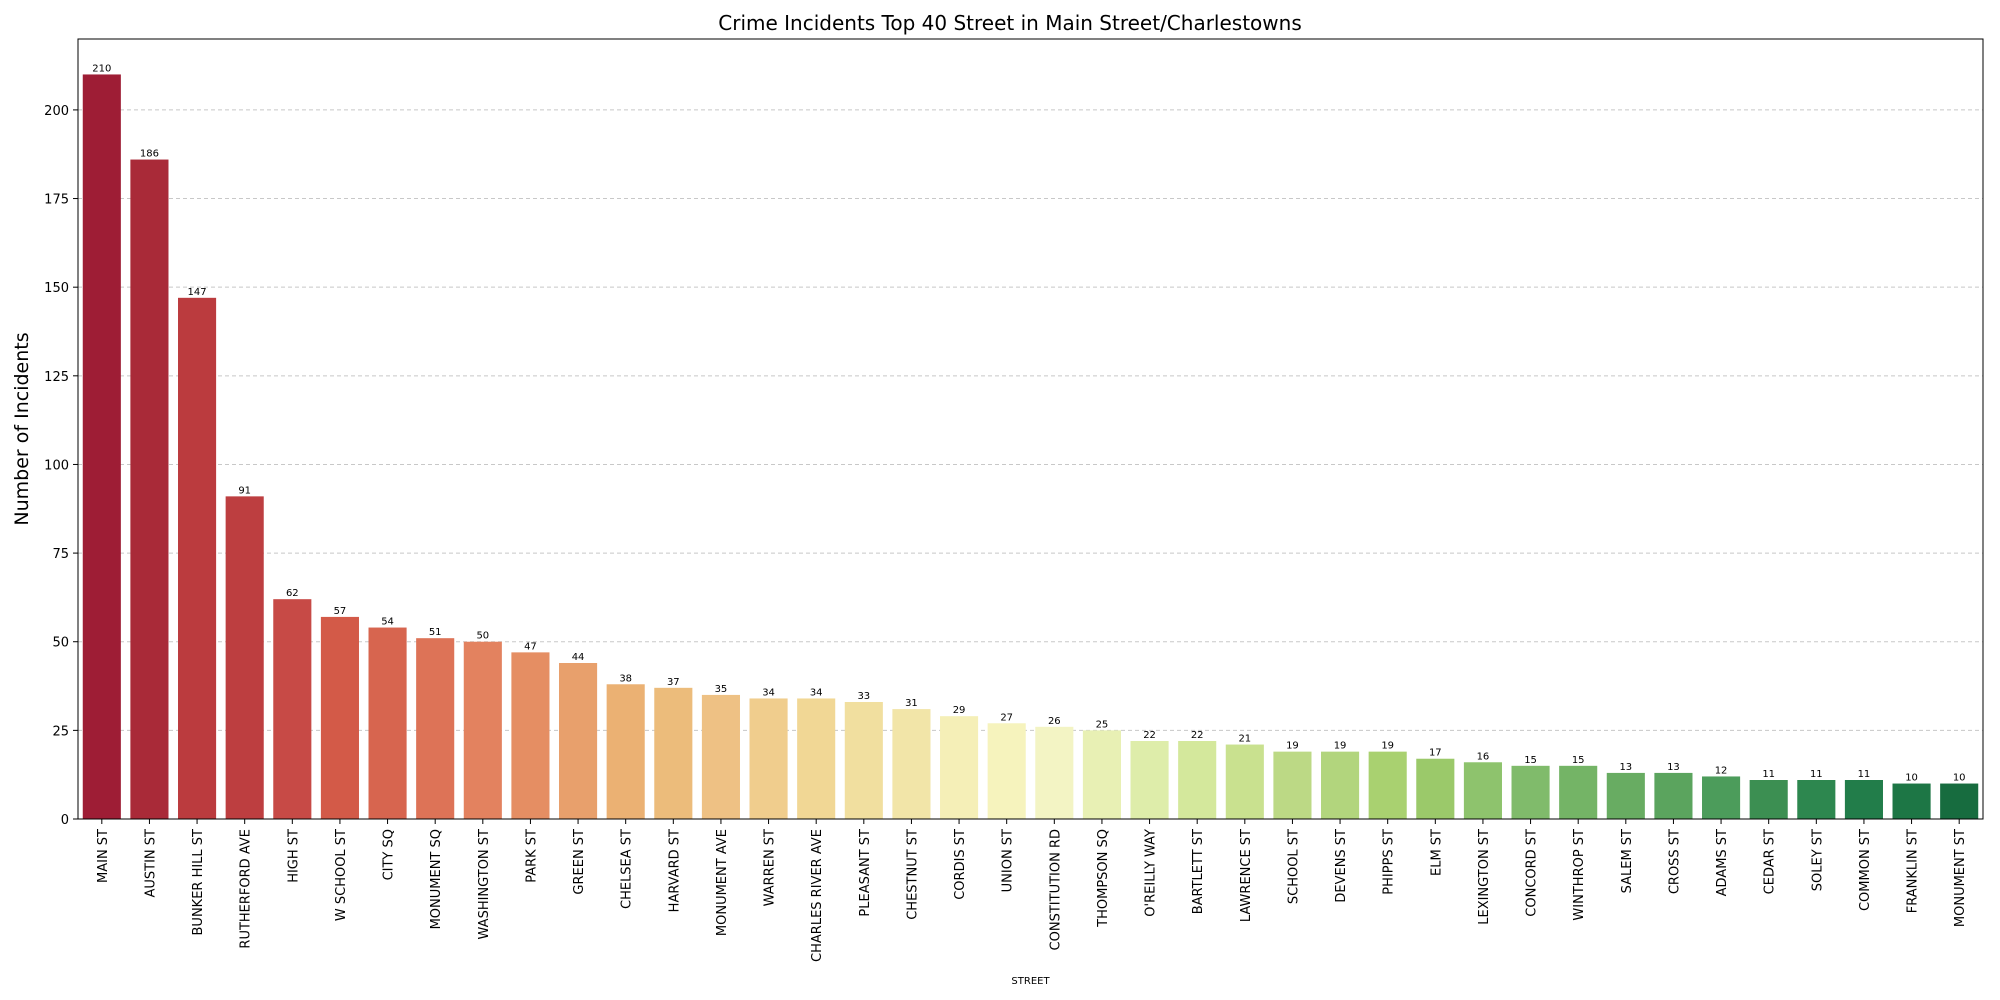 This screenshot has height=1000, width=2000. What do you see at coordinates (1673, 767) in the screenshot?
I see `bar-value-label: 13` at bounding box center [1673, 767].